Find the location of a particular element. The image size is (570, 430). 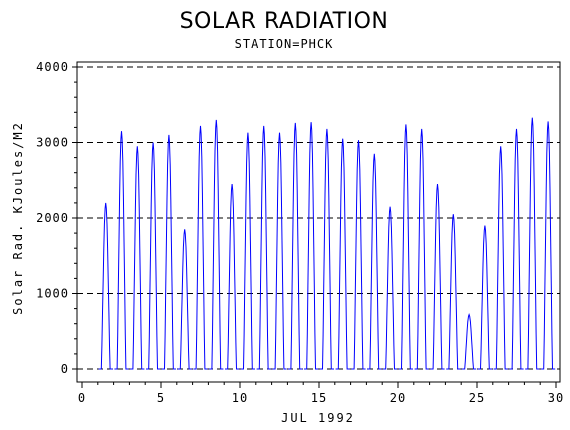

x-axis-label: JUL 1992 is located at coordinates (318, 418).